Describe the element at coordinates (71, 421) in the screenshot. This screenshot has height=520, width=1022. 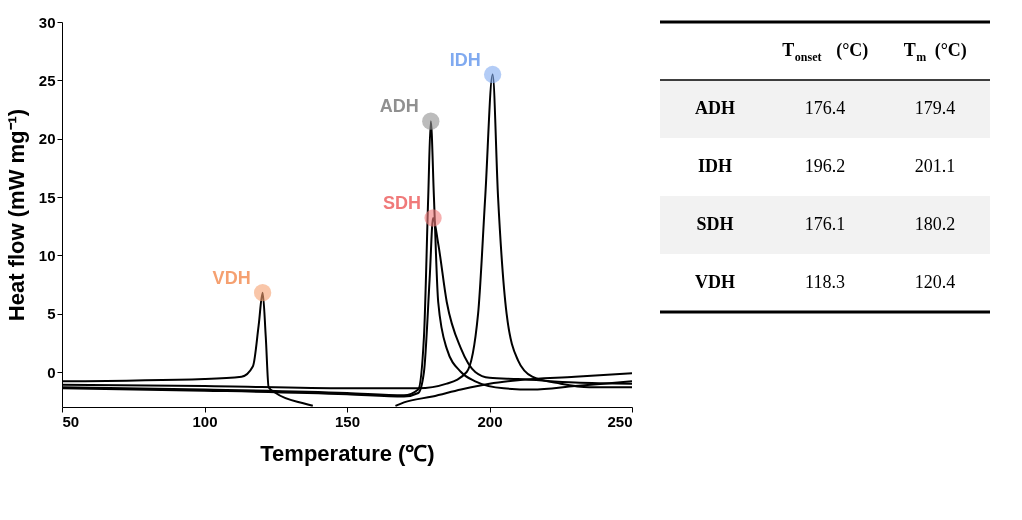
I see `x-tick-label: 50` at that location.